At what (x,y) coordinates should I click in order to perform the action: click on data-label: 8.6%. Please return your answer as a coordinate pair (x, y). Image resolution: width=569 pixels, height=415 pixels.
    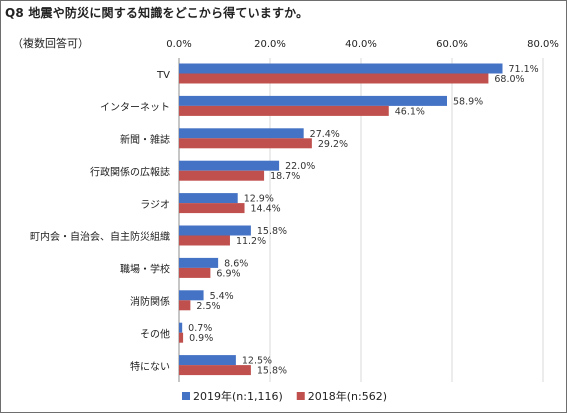
    Looking at the image, I should click on (236, 263).